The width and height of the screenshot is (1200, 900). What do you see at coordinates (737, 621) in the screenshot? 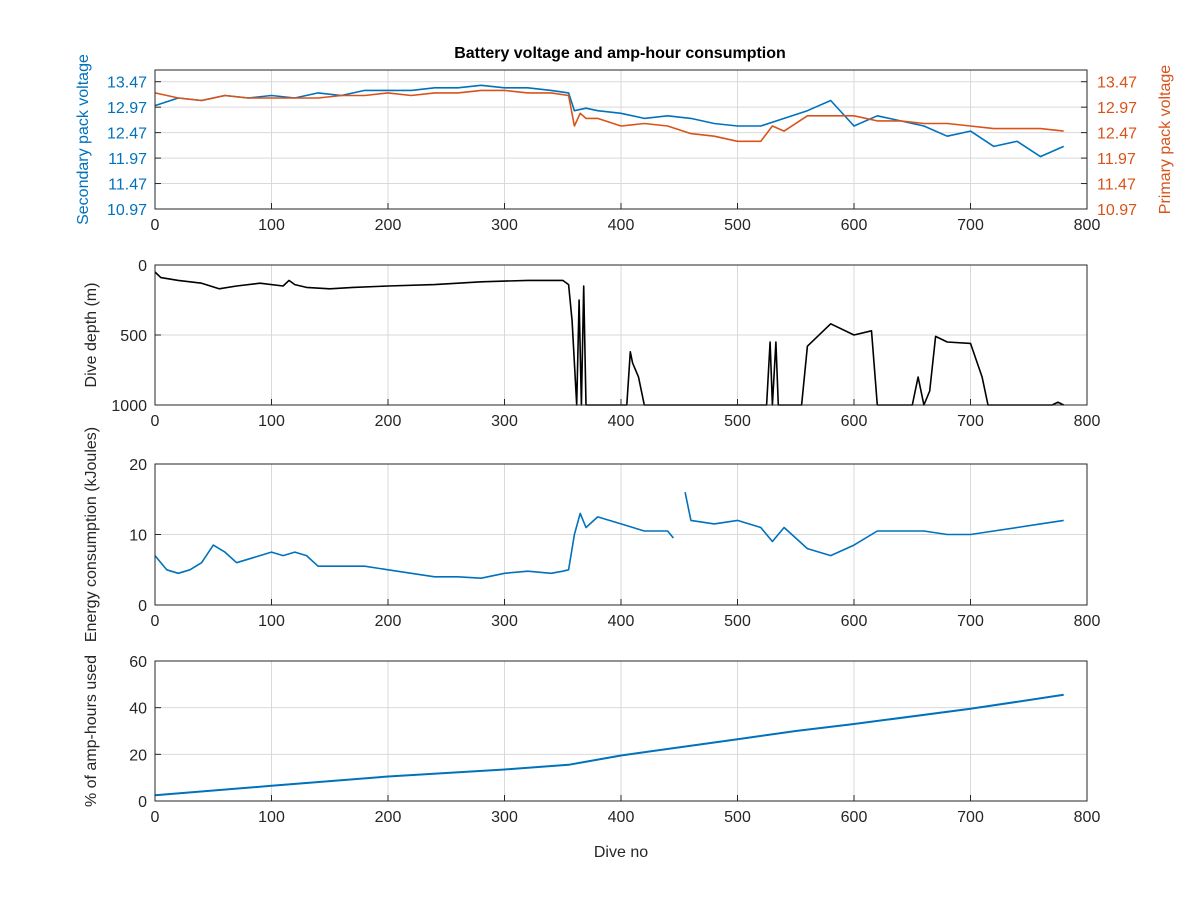
I see `energy-xtick-label-500: 500` at bounding box center [737, 621].